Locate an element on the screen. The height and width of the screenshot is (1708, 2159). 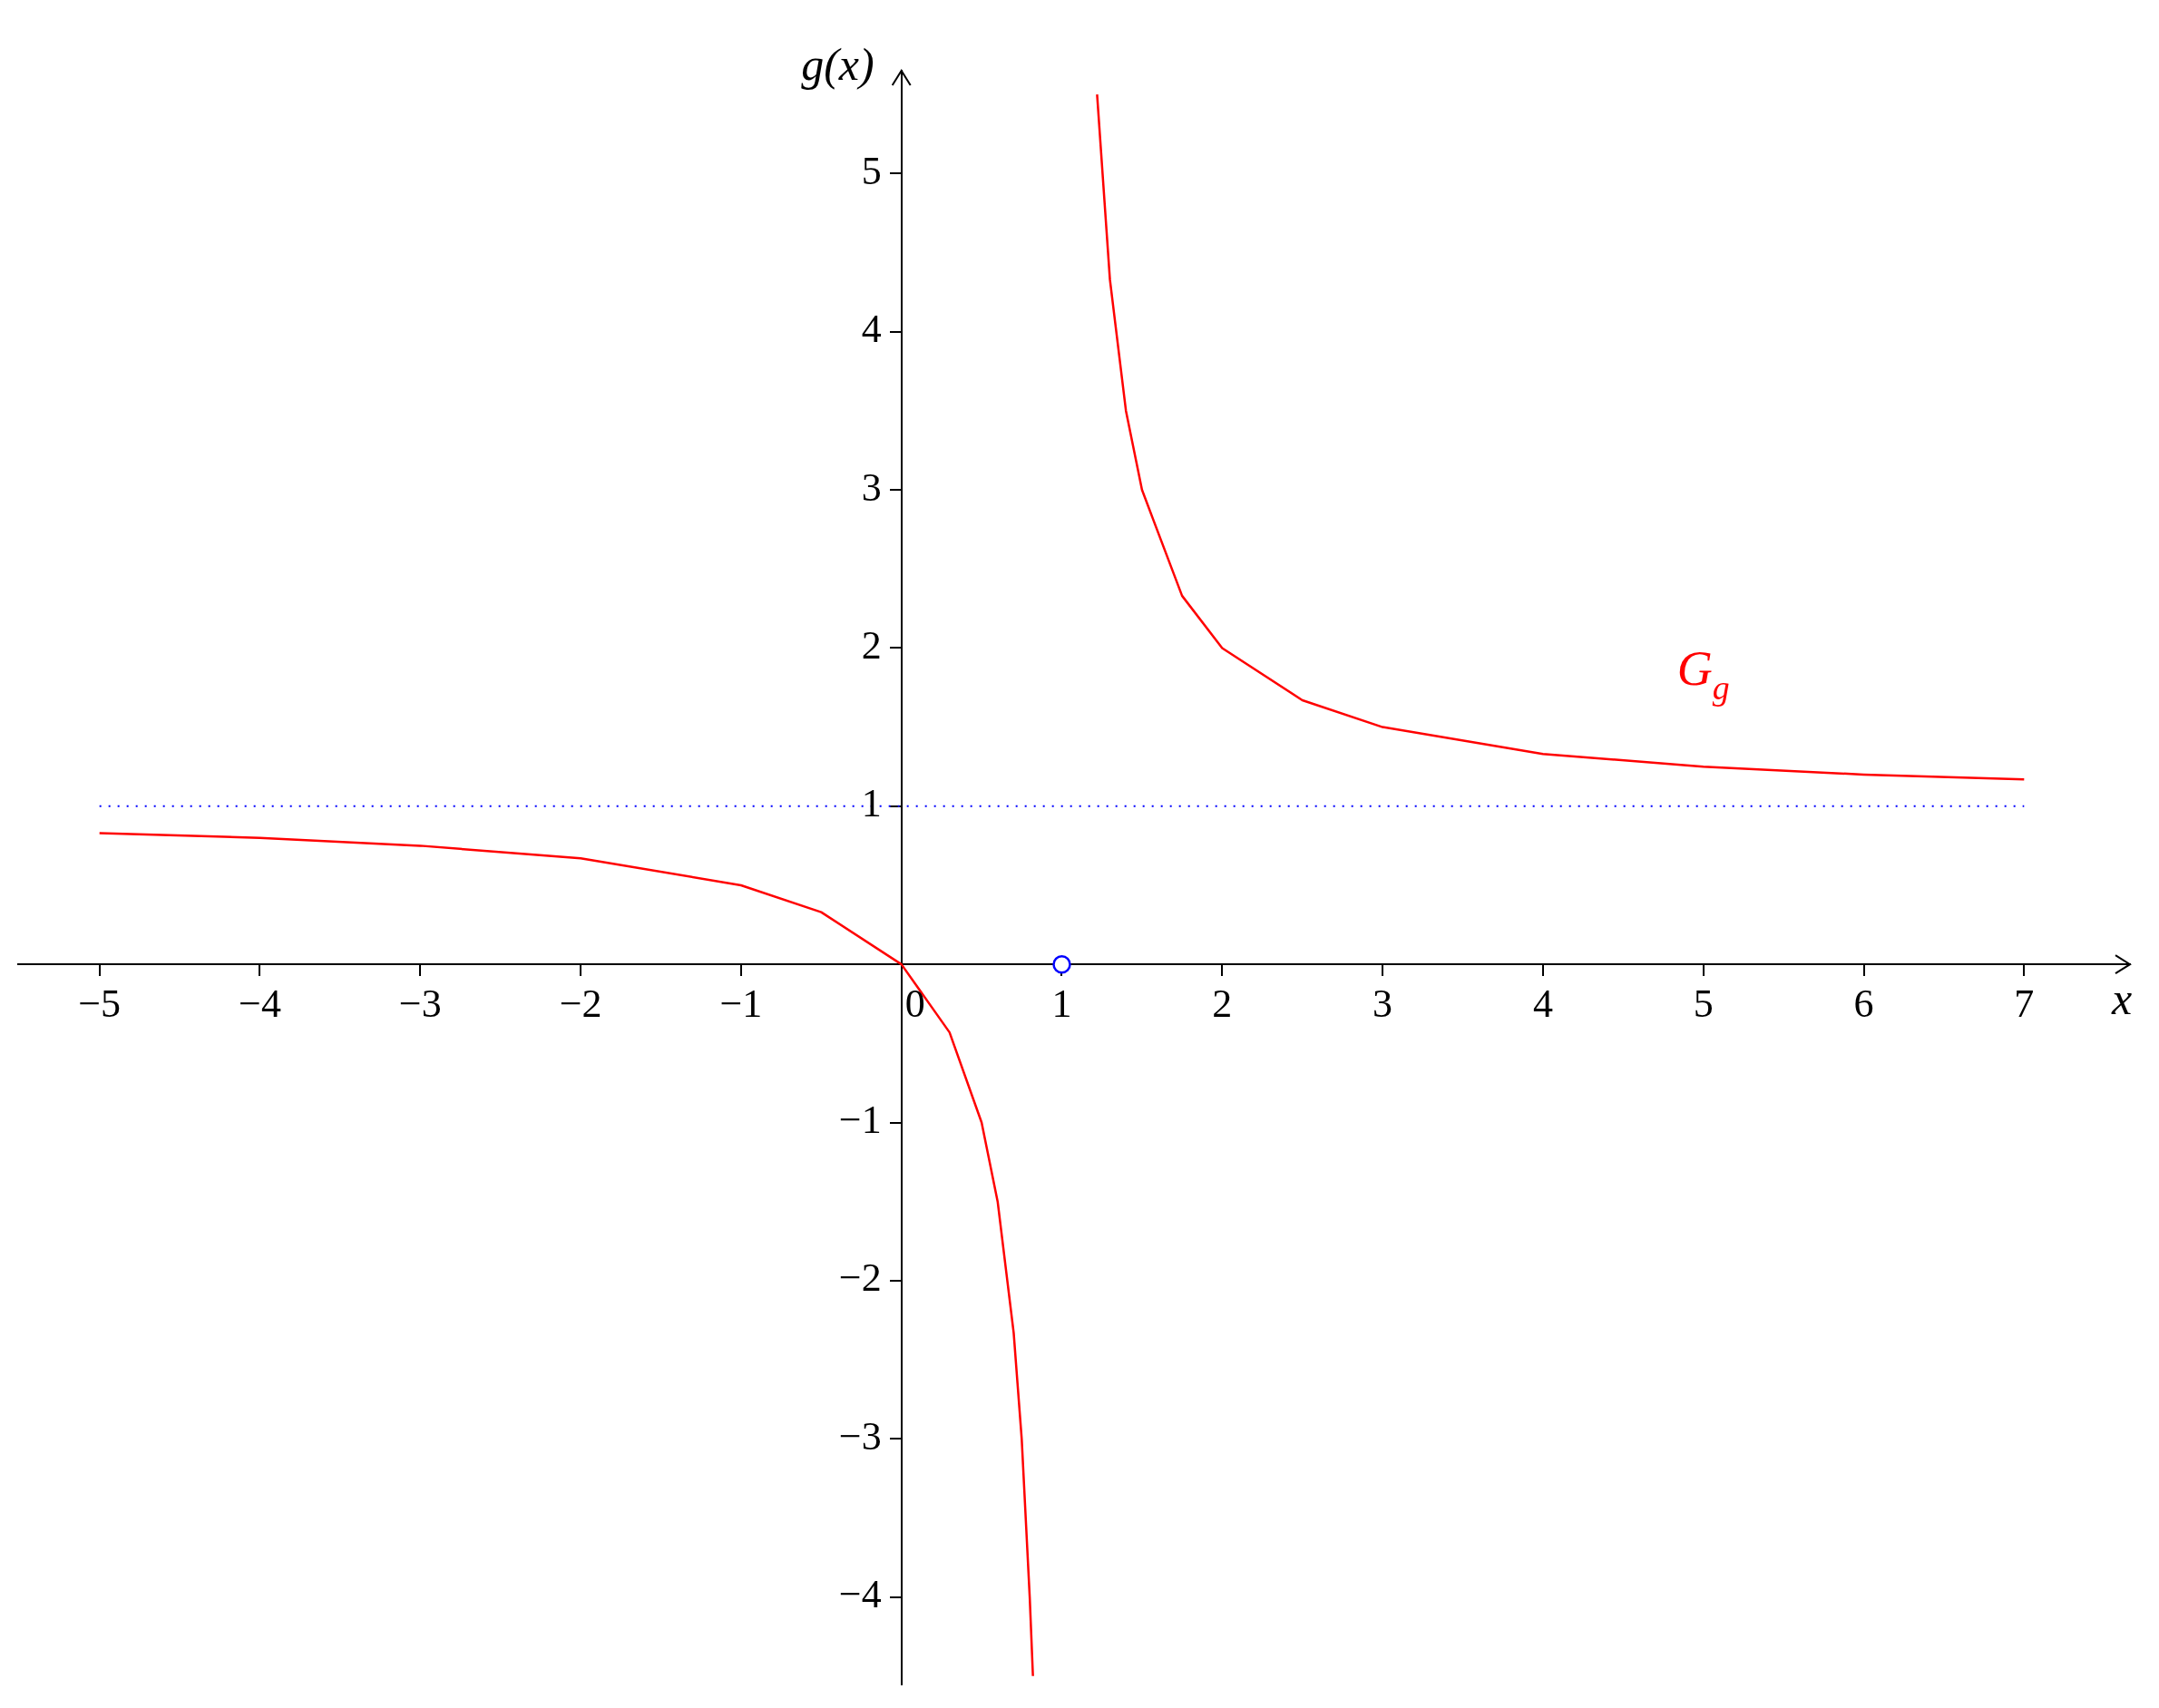
x-tick-label: 5 is located at coordinates (1703, 1003).